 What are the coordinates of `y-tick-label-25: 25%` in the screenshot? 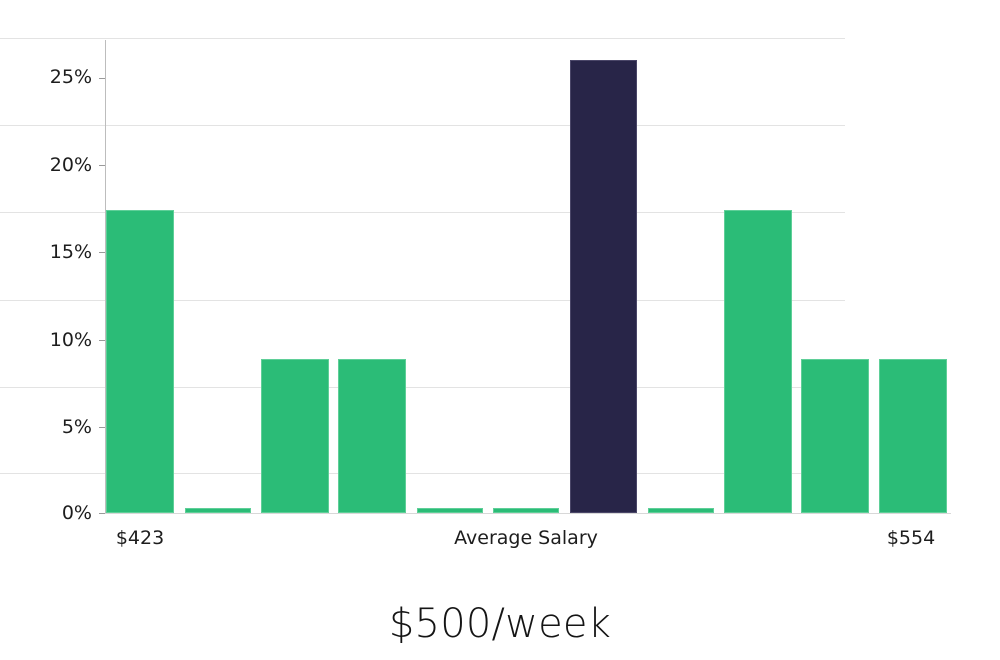 It's located at (70, 77).